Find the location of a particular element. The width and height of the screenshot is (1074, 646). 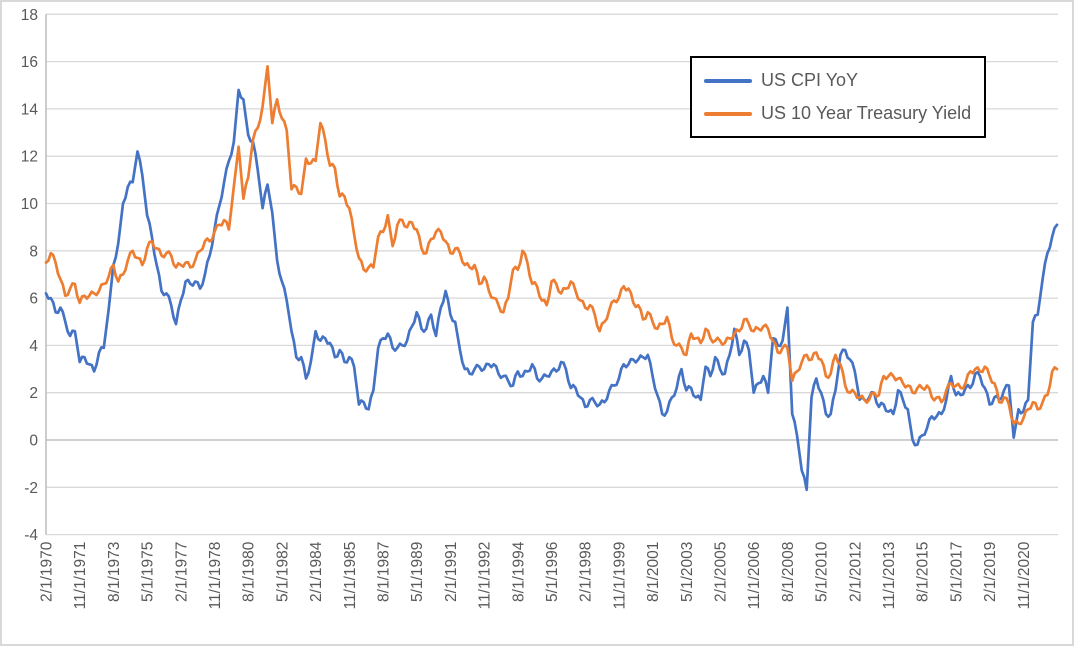

y-tick-label: -2 is located at coordinates (31, 488).